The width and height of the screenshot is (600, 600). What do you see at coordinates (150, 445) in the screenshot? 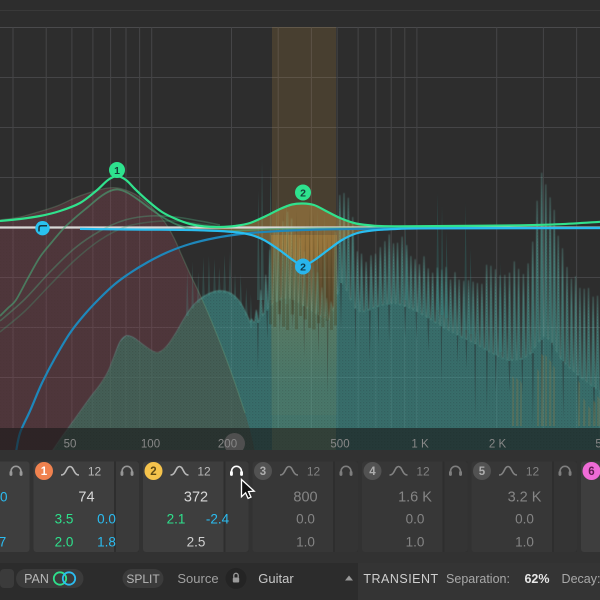
I see `svg-text: 100` at bounding box center [150, 445].